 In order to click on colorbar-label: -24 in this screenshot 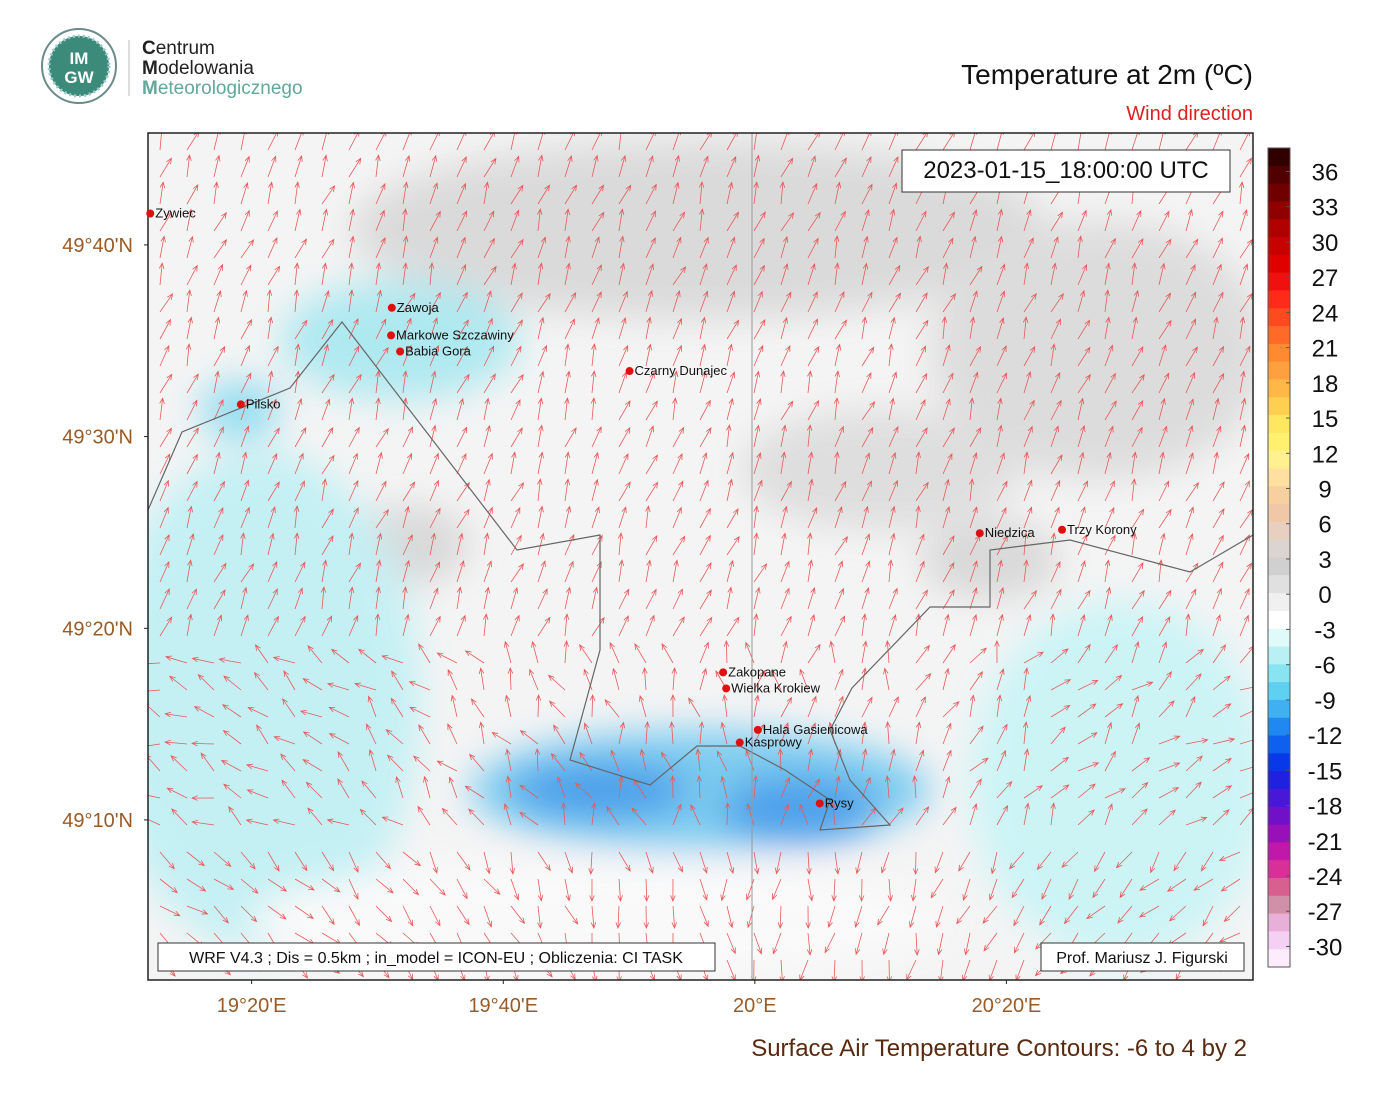, I will do `click(1325, 877)`.